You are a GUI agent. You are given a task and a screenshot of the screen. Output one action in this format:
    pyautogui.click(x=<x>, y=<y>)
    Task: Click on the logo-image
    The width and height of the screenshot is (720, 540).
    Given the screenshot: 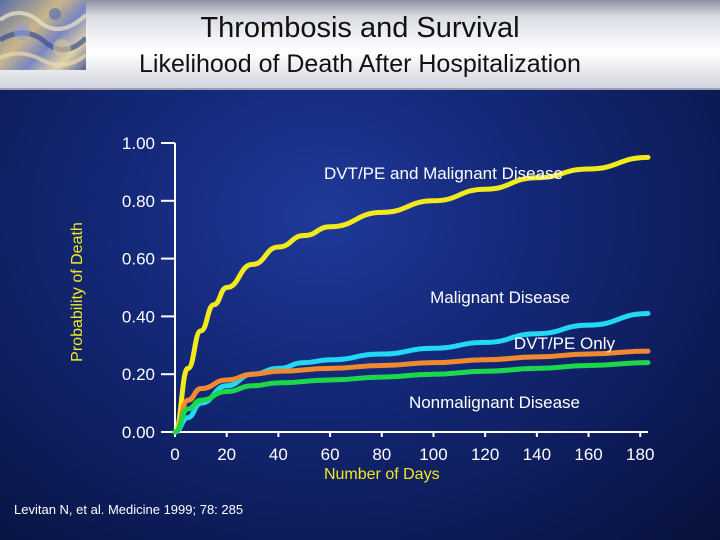 What is the action you would take?
    pyautogui.click(x=43, y=35)
    